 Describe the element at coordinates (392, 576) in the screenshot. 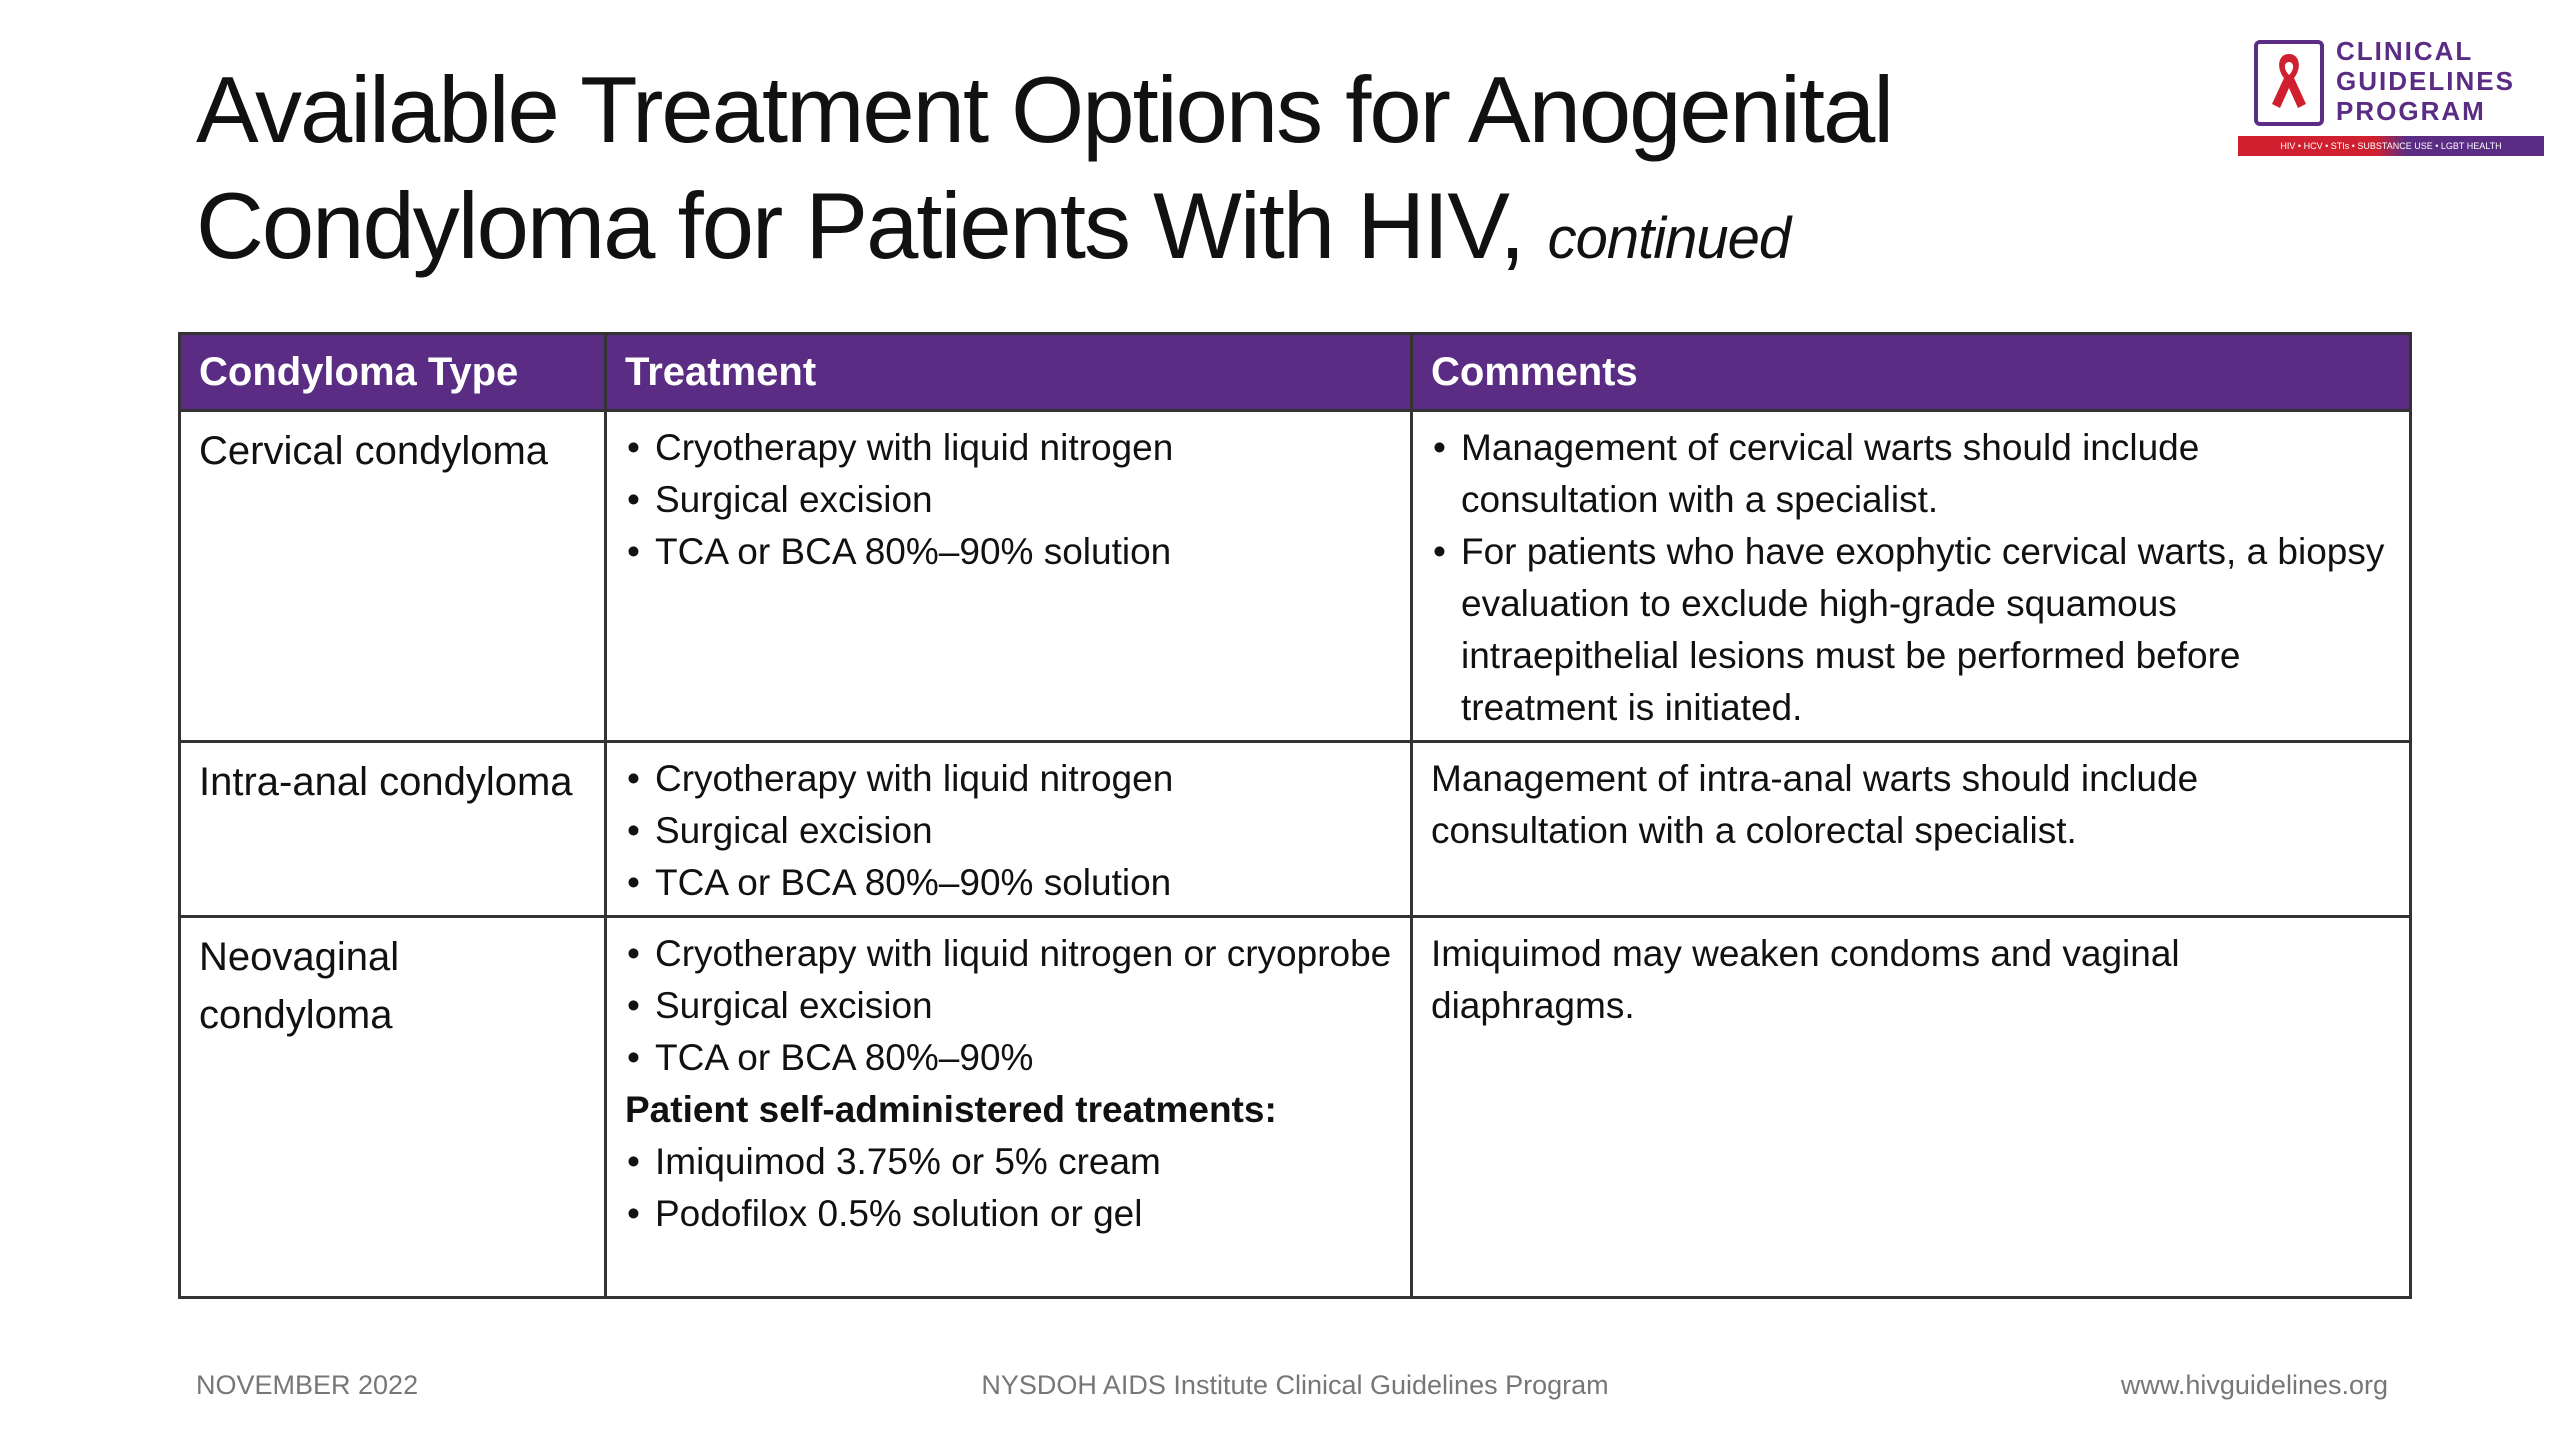

I see `condyloma-type: Cervical condyloma` at that location.